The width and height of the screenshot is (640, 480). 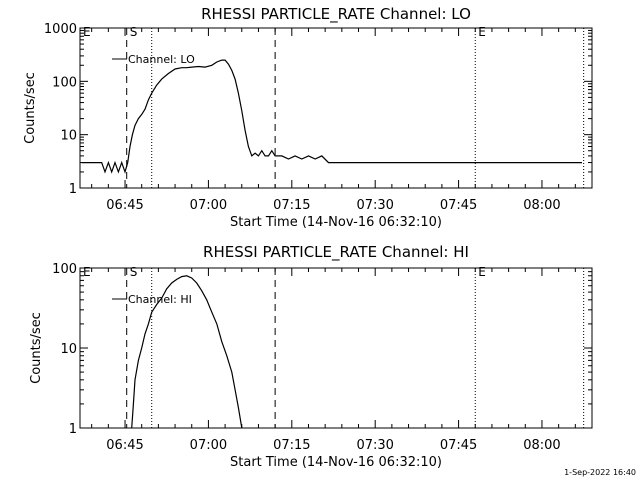 What do you see at coordinates (291, 445) in the screenshot?
I see `x-tick-label-hi: 07:15` at bounding box center [291, 445].